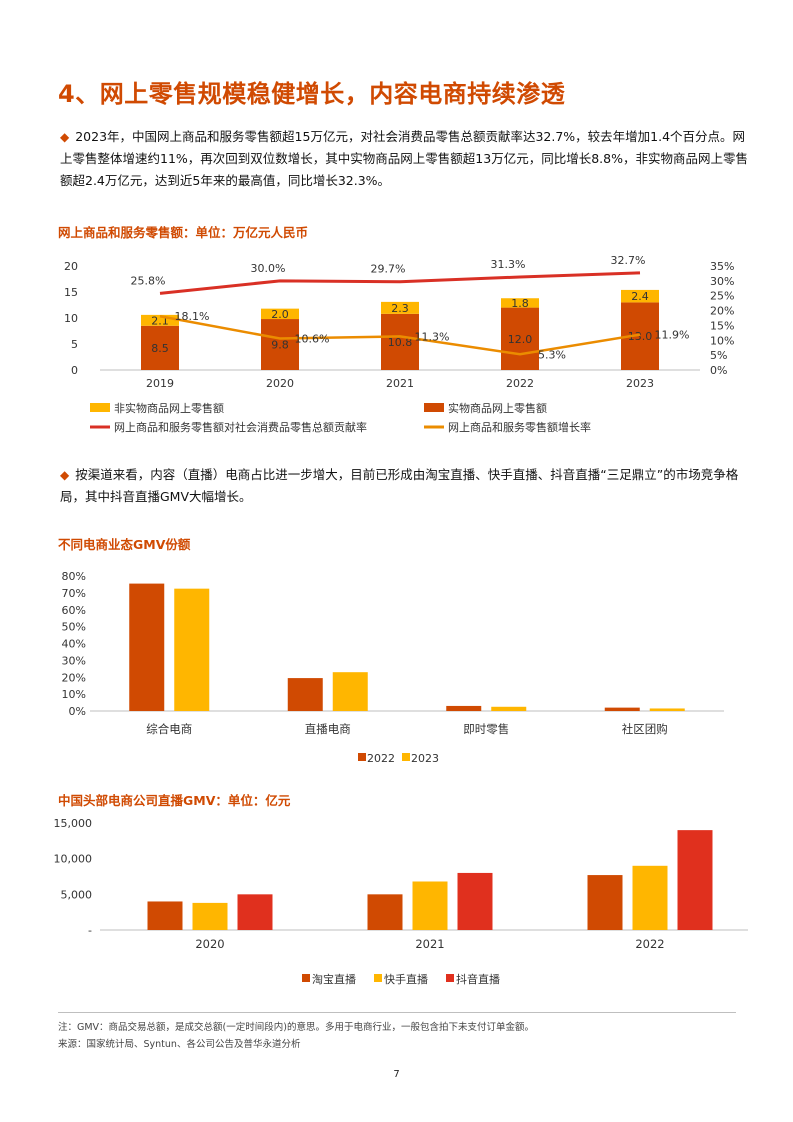 This screenshot has height=1122, width=793. Describe the element at coordinates (400, 283) in the screenshot. I see `contribution-rate-line` at that location.